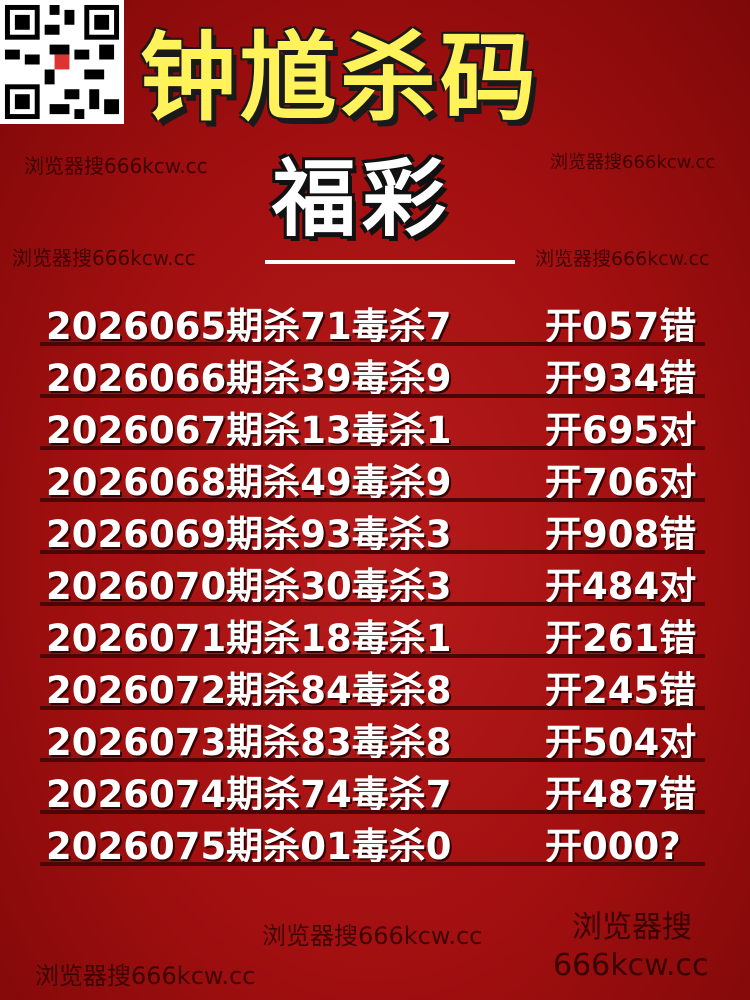  I want to click on qr-code, so click(62, 62).